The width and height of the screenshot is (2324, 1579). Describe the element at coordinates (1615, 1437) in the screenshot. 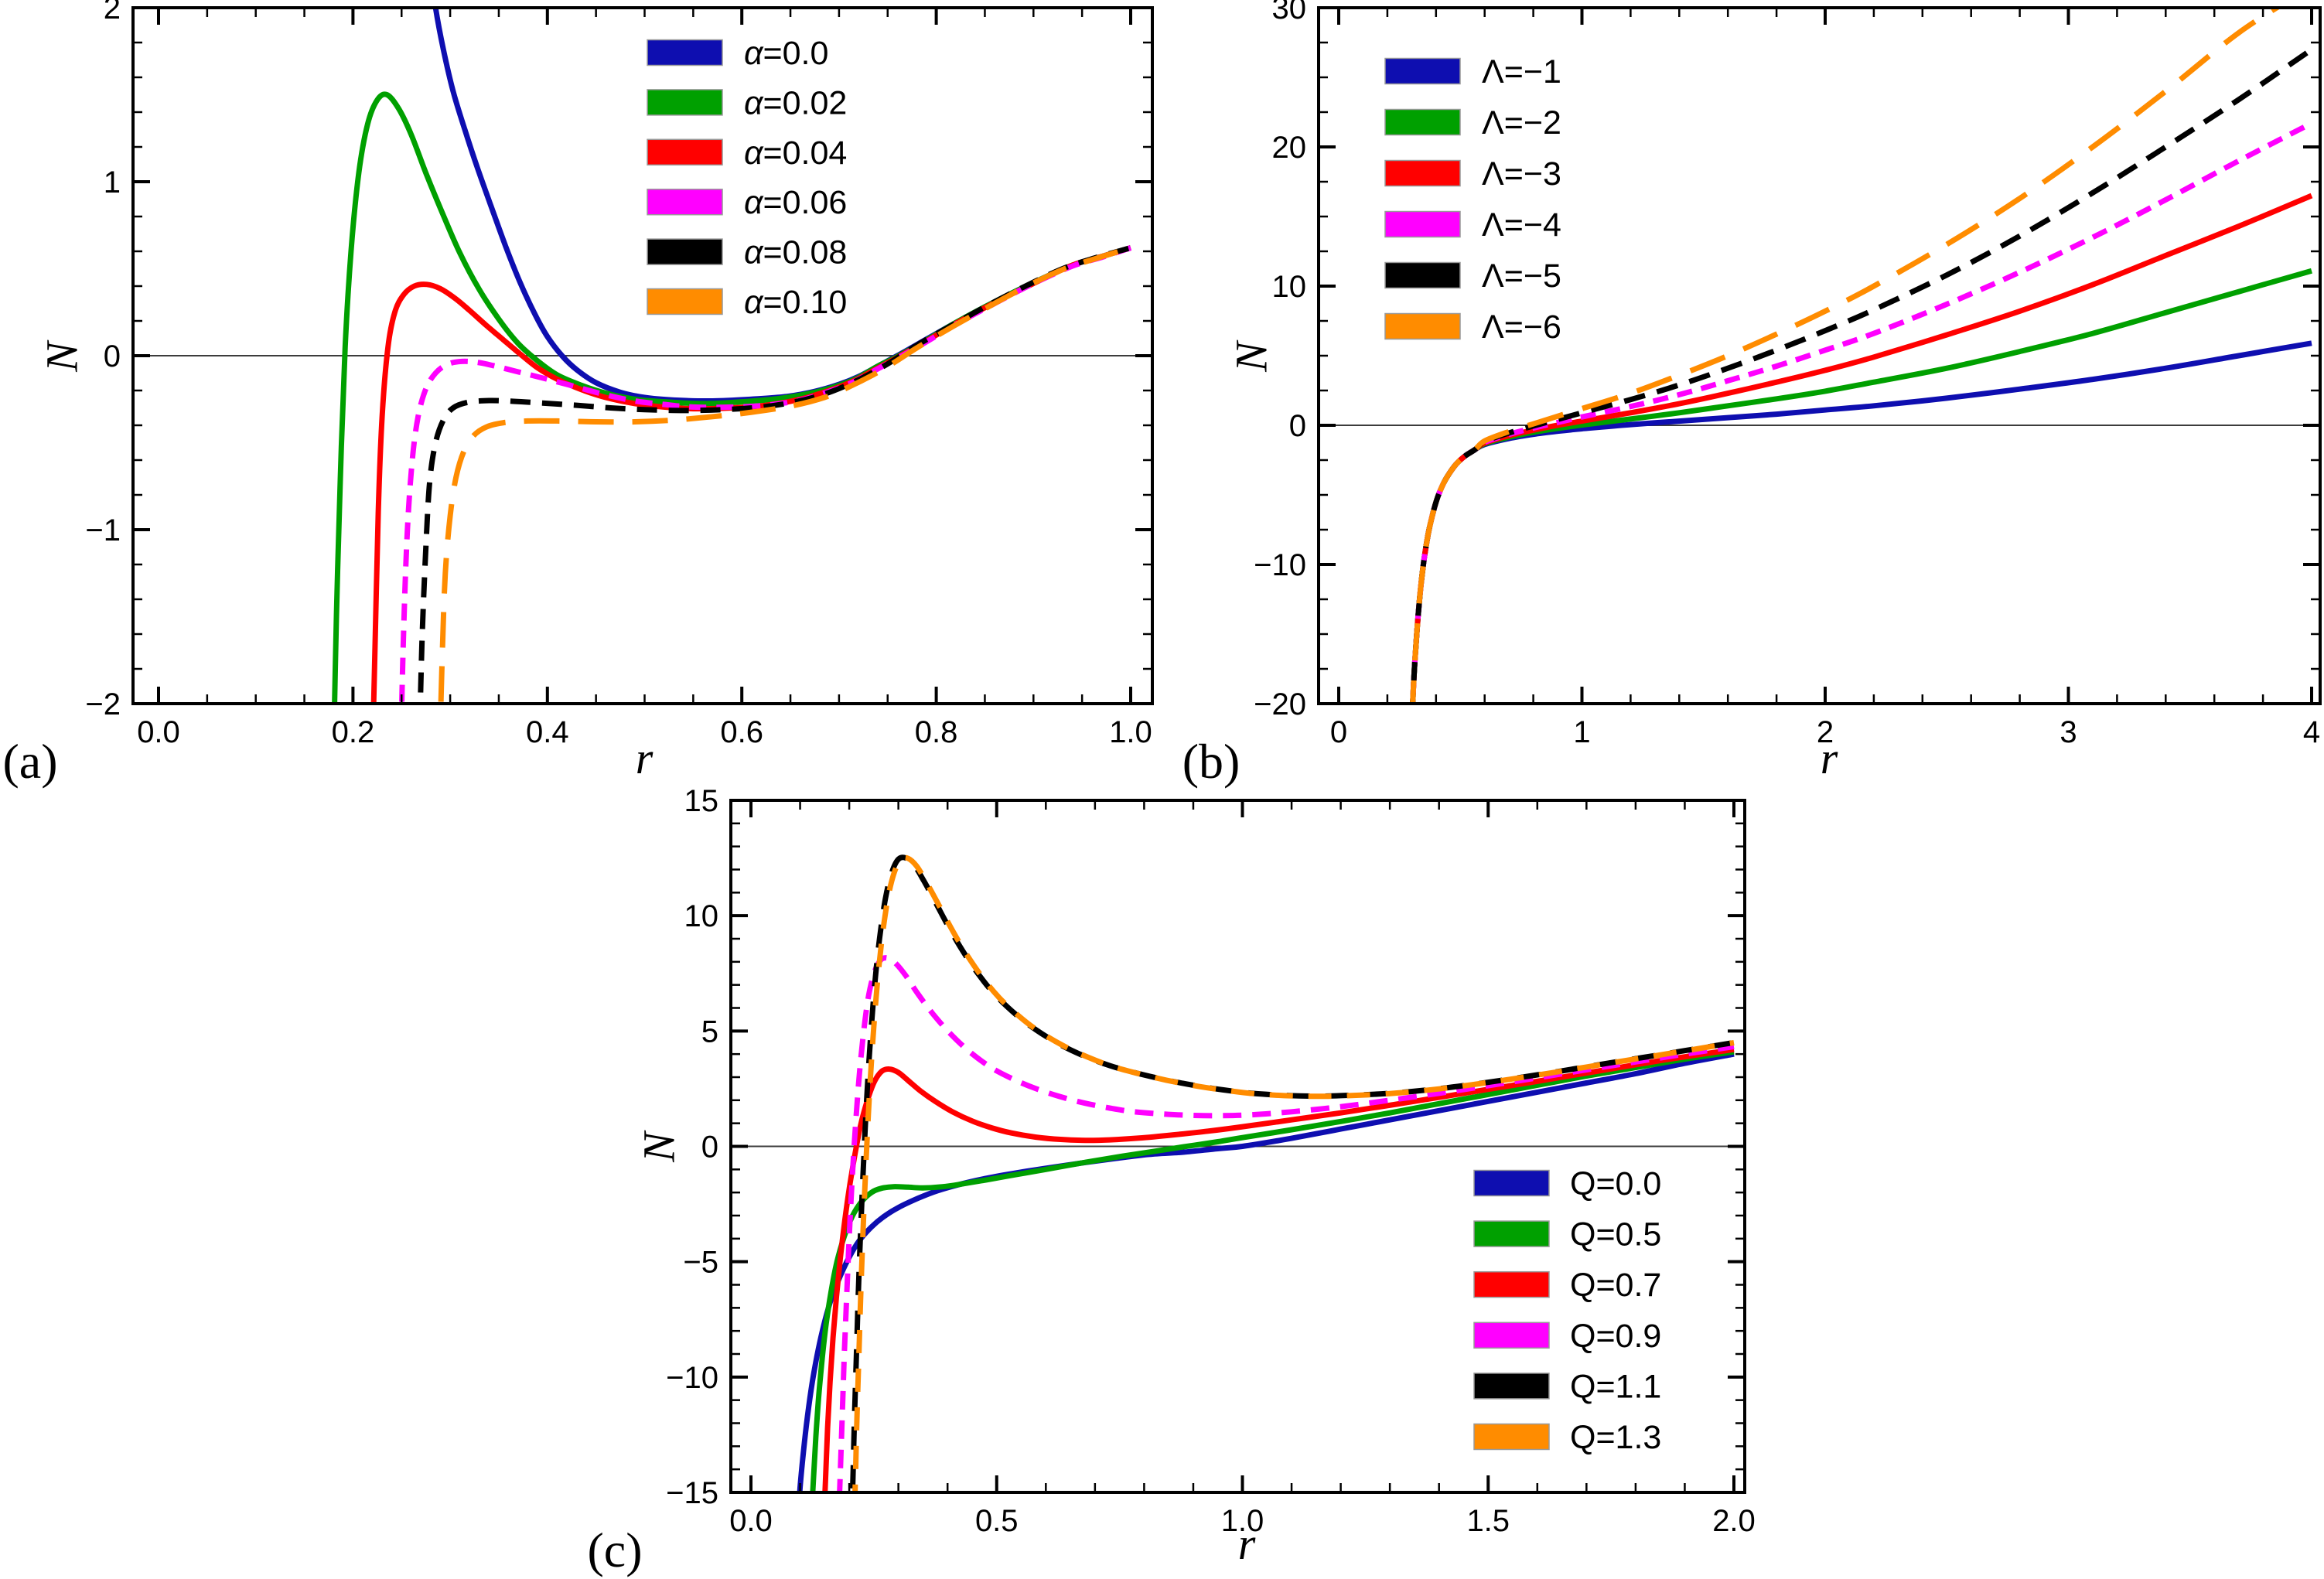

I see `legend-label: Q=1.3` at that location.